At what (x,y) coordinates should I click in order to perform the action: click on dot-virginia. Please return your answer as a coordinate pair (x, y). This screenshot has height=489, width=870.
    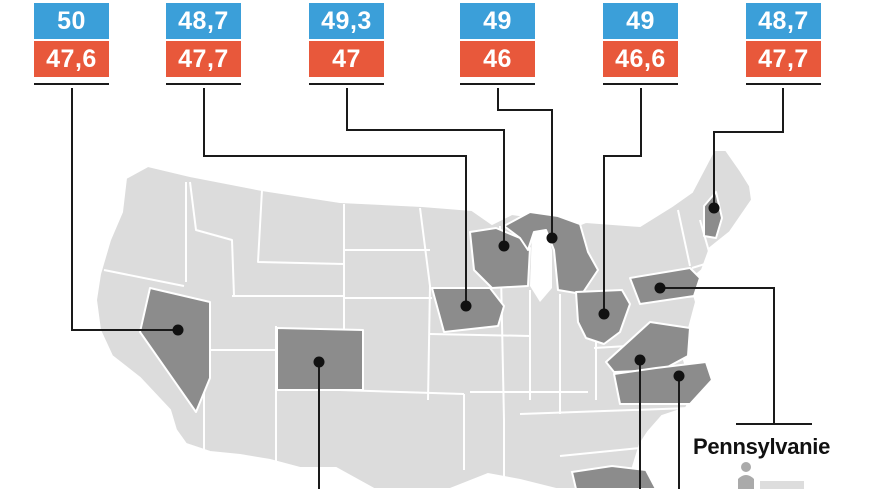
    Looking at the image, I should click on (640, 360).